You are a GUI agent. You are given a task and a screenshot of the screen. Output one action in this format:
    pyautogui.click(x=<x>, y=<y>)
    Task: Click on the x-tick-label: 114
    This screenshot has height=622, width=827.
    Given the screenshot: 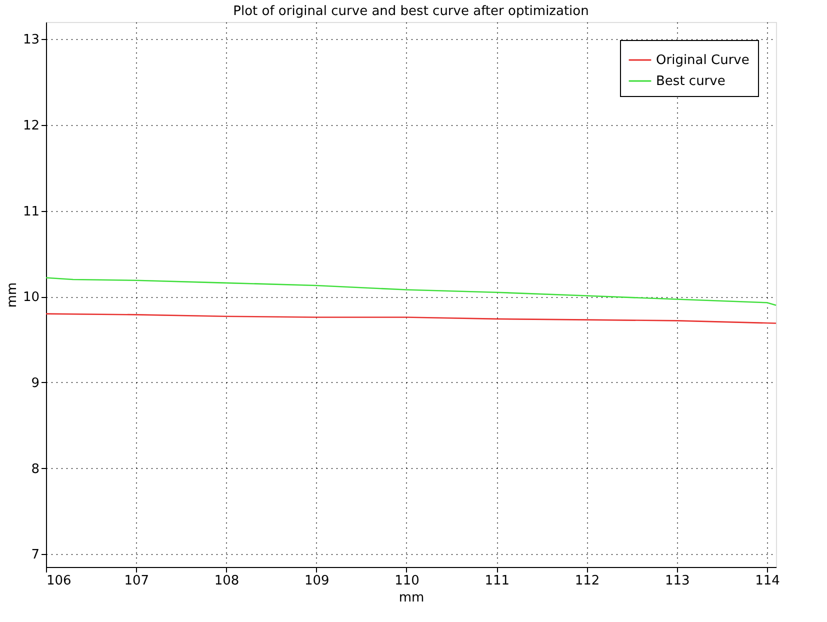 What is the action you would take?
    pyautogui.click(x=767, y=581)
    